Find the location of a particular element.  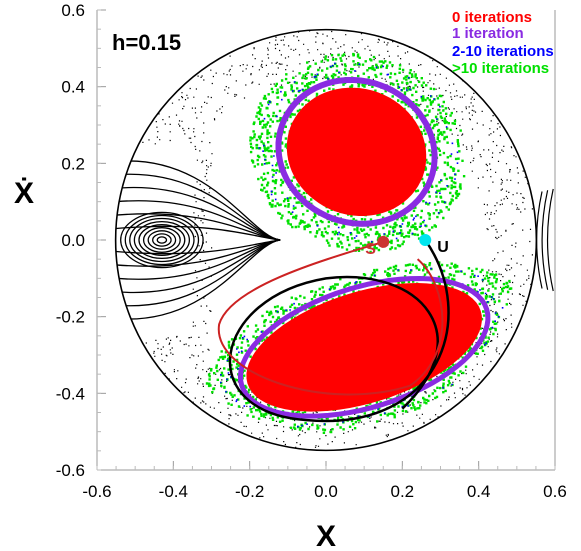

legend-entry-1-iteration: 1 iteration is located at coordinates (488, 33).